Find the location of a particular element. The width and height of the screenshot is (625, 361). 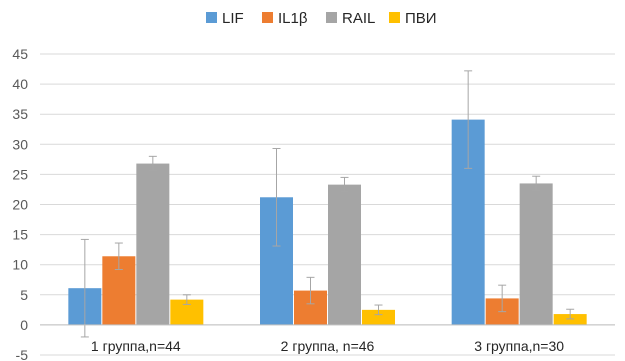

y-tick-label: 15 is located at coordinates (20, 235).